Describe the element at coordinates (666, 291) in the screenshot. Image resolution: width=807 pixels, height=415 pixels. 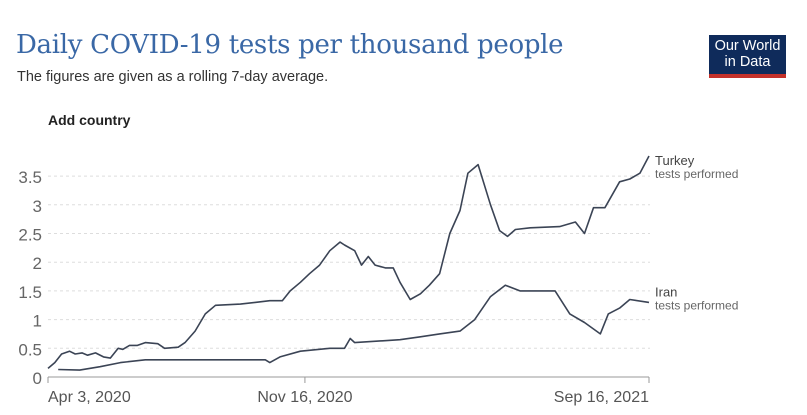
I see `series-label-iran: Iran` at that location.